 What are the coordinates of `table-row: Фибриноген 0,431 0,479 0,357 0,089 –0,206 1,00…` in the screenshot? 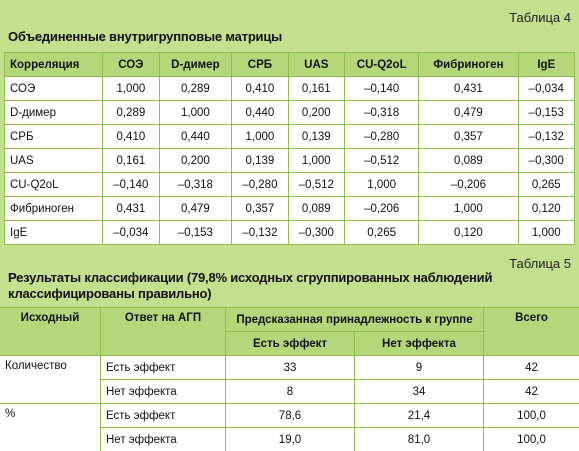 It's located at (289, 208).